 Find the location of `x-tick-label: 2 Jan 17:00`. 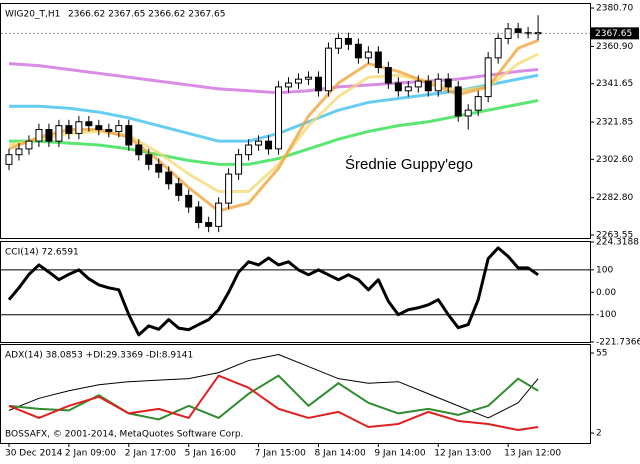

x-tick-label: 2 Jan 17:00 is located at coordinates (151, 454).